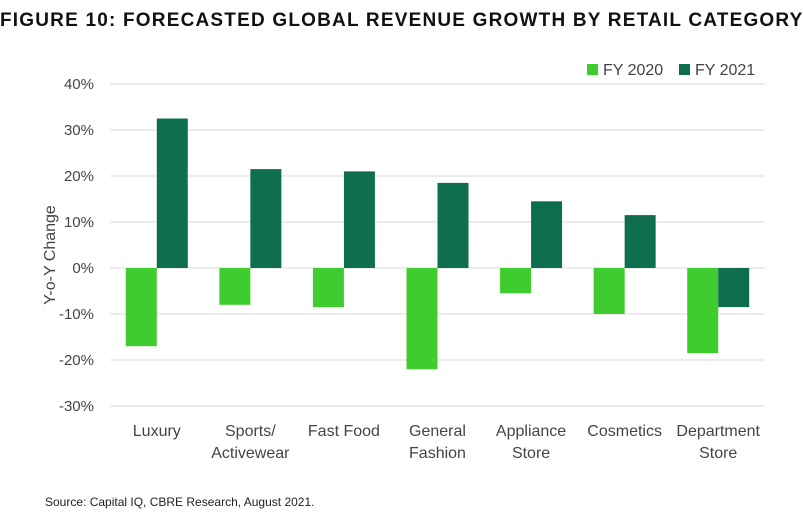  What do you see at coordinates (684, 69) in the screenshot?
I see `legend-swatch-fy2021` at bounding box center [684, 69].